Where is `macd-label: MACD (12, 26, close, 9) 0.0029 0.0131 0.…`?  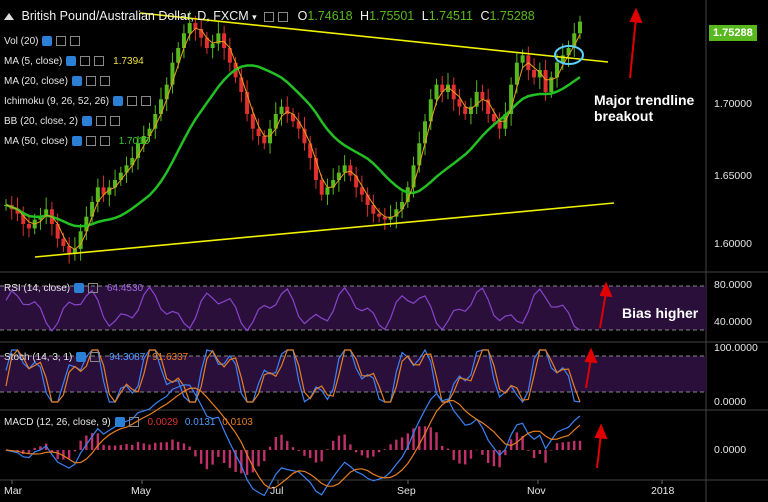
macd-label: MACD (12, 26, close, 9) 0.0029 0.0131 0.… is located at coordinates (128, 422).